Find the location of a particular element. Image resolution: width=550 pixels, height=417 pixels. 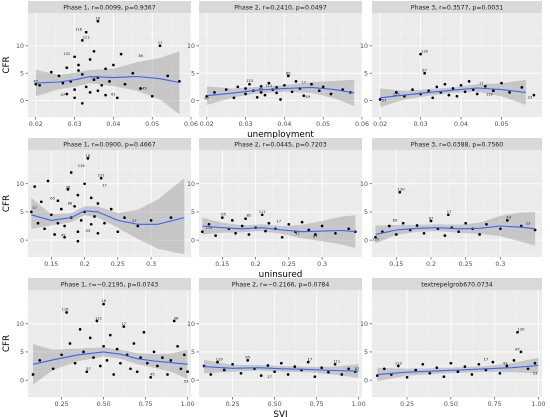

point-label: 18 is located at coordinates (98, 19).